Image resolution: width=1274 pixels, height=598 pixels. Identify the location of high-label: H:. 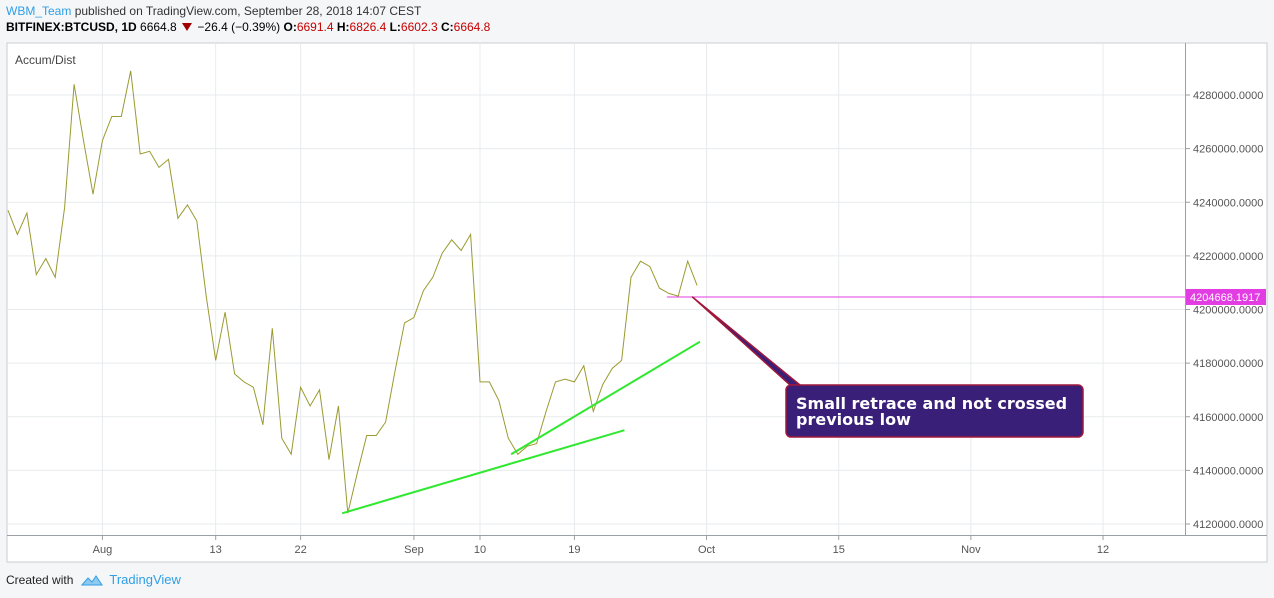
(343, 27).